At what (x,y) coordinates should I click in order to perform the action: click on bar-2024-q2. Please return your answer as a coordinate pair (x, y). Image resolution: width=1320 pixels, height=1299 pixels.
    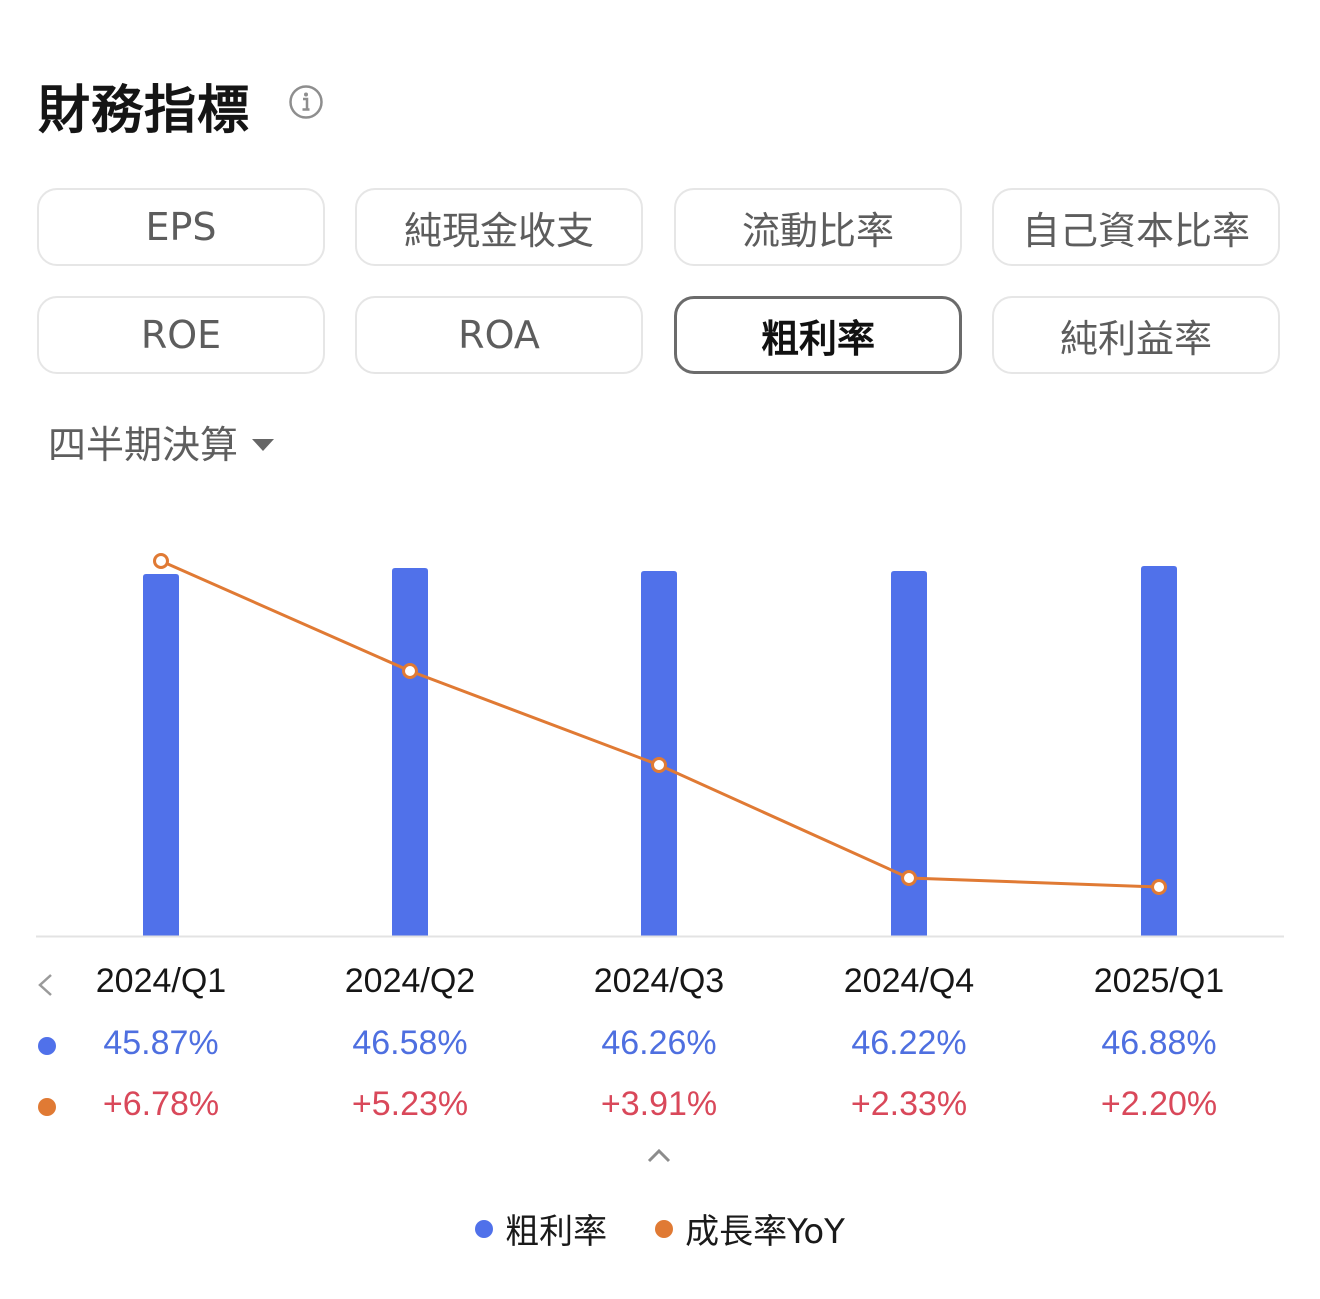
    Looking at the image, I should click on (410, 752).